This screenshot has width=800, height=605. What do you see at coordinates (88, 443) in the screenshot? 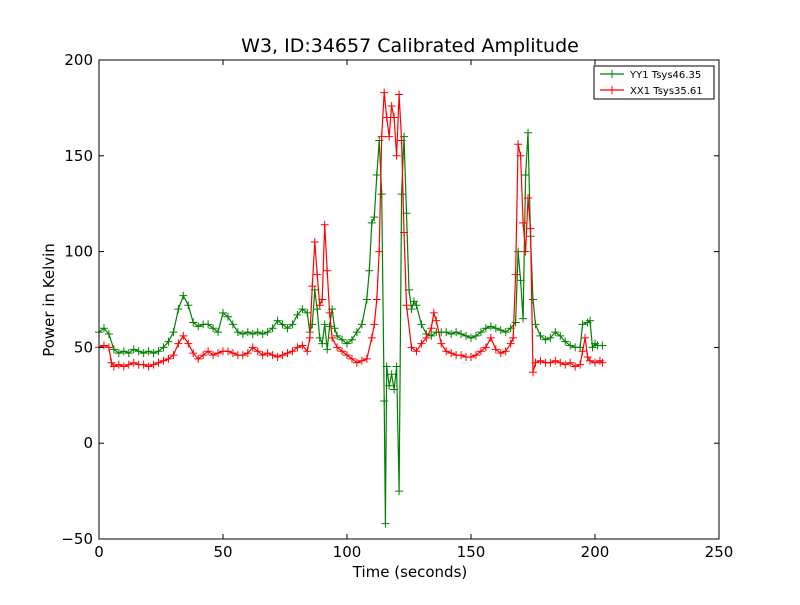
I see `y-tick-label: 0` at bounding box center [88, 443].